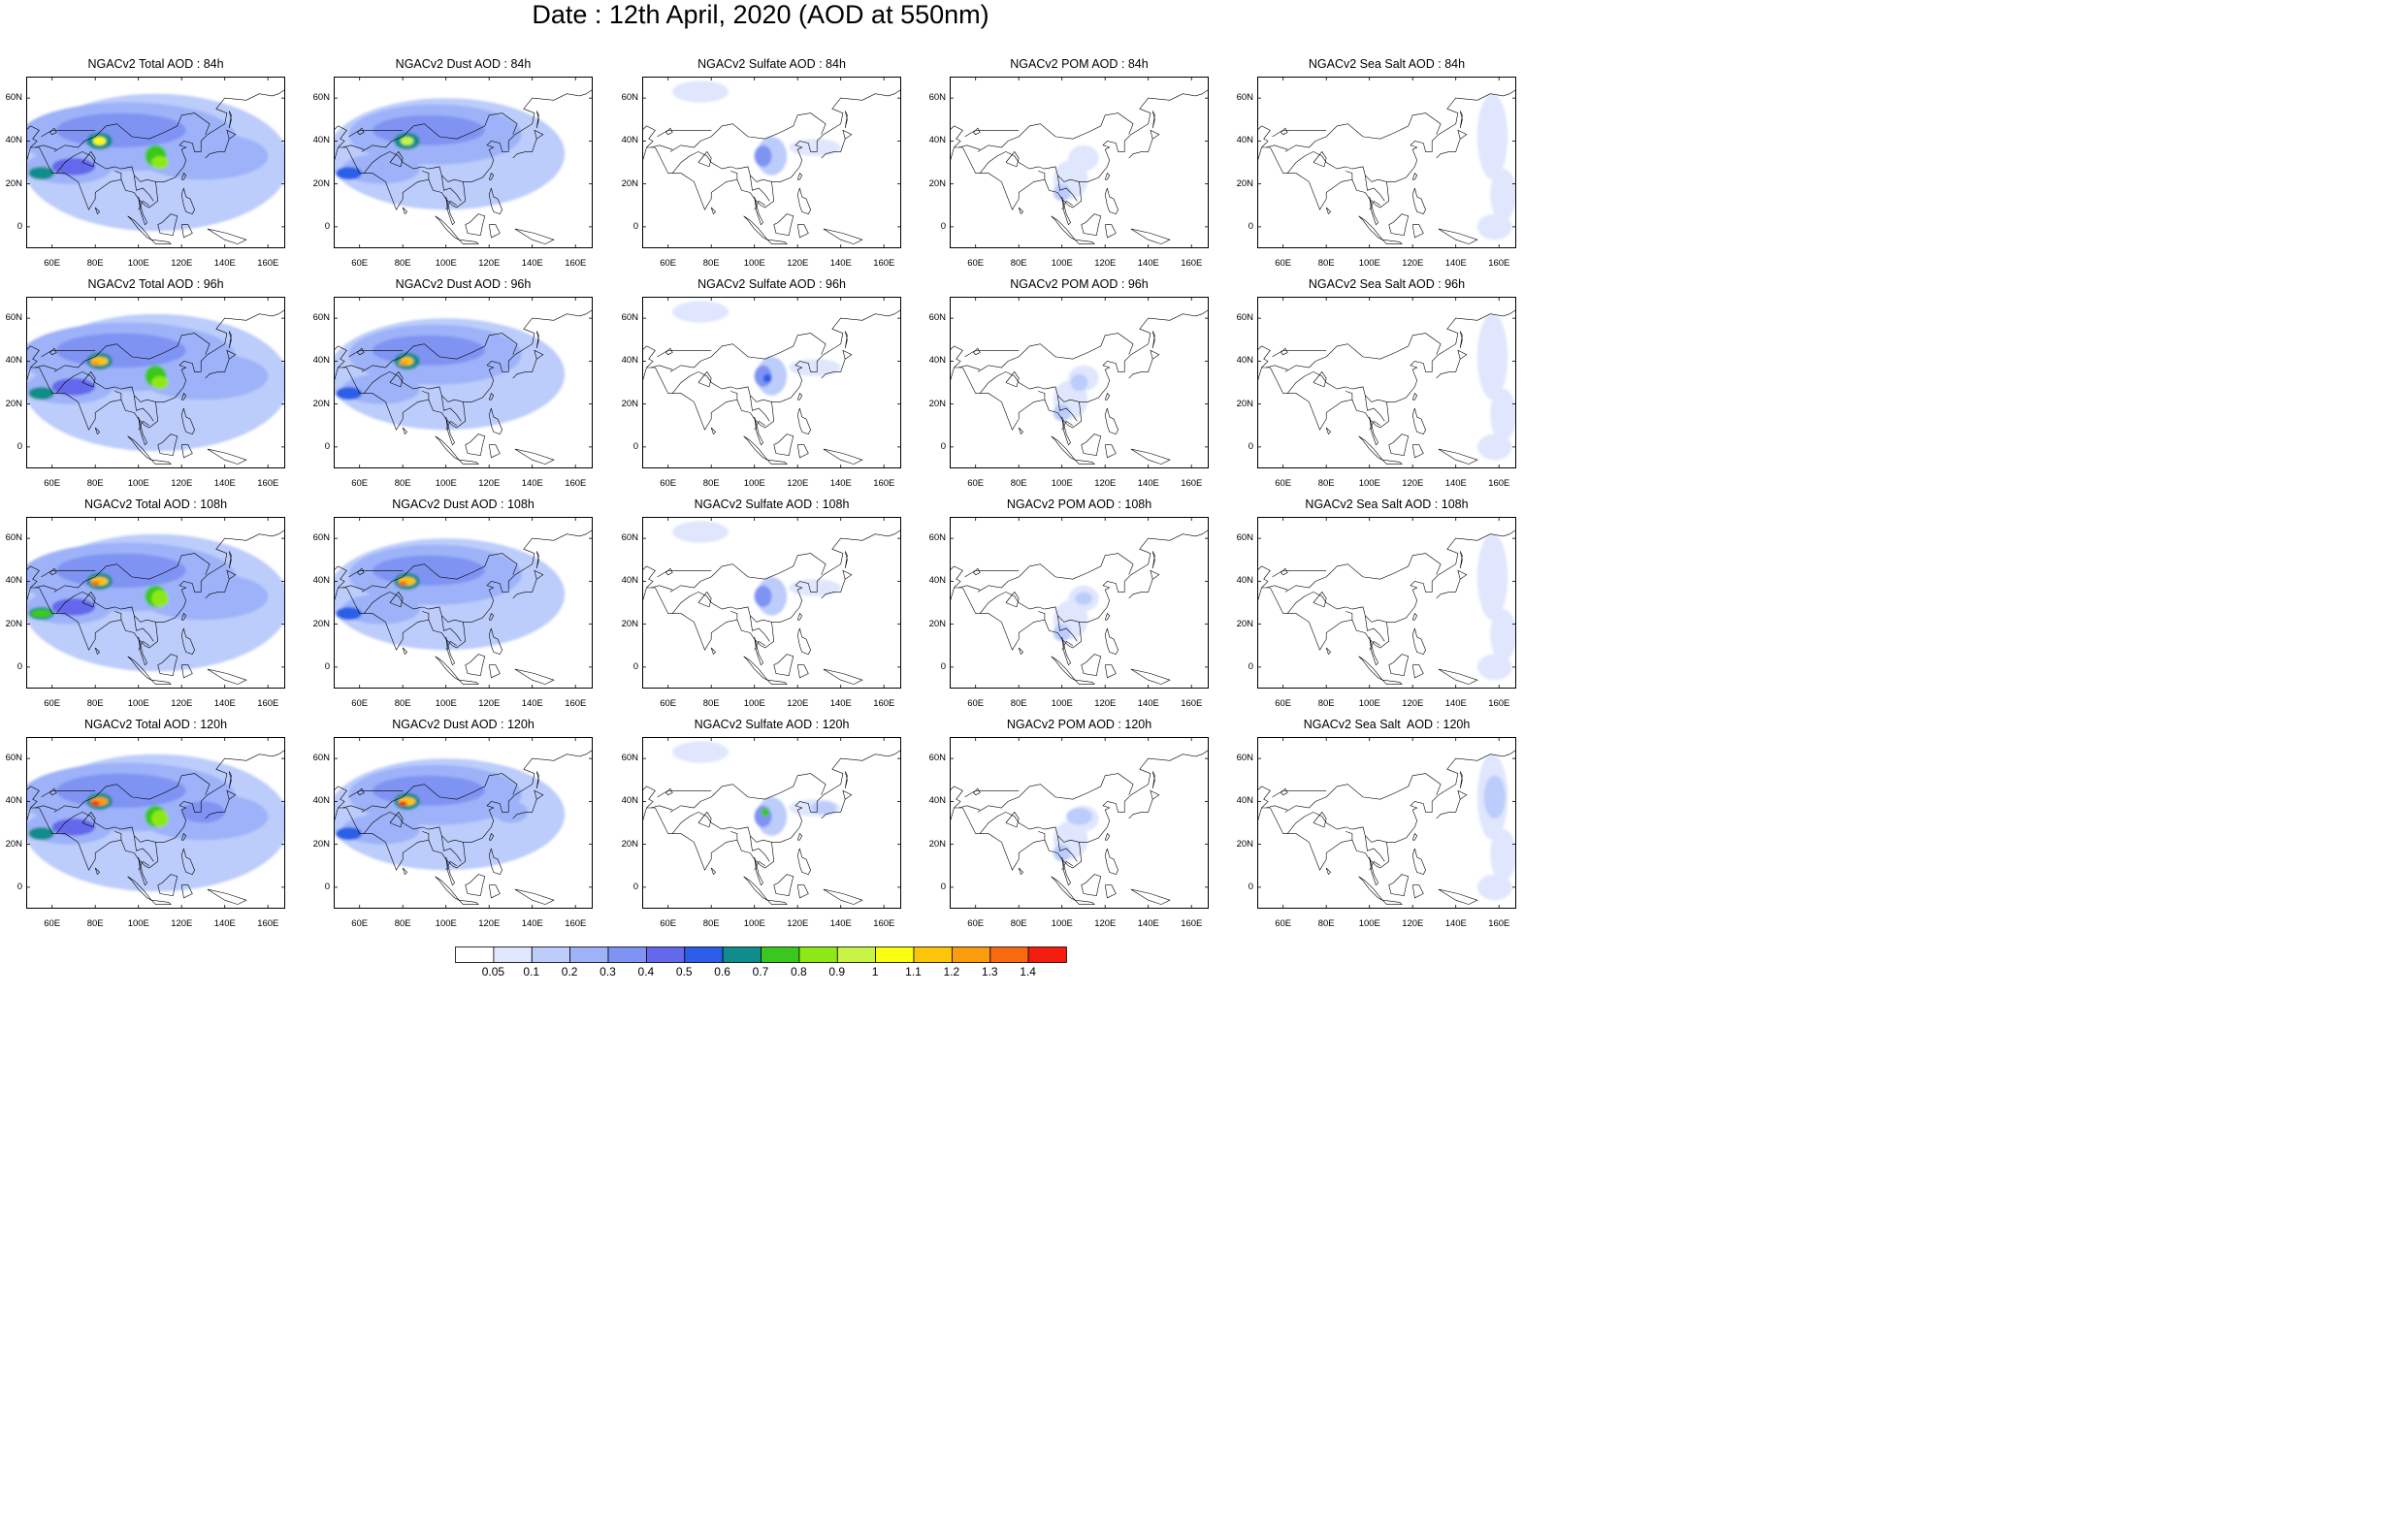  I want to click on colorbar-label: 0.6, so click(722, 972).